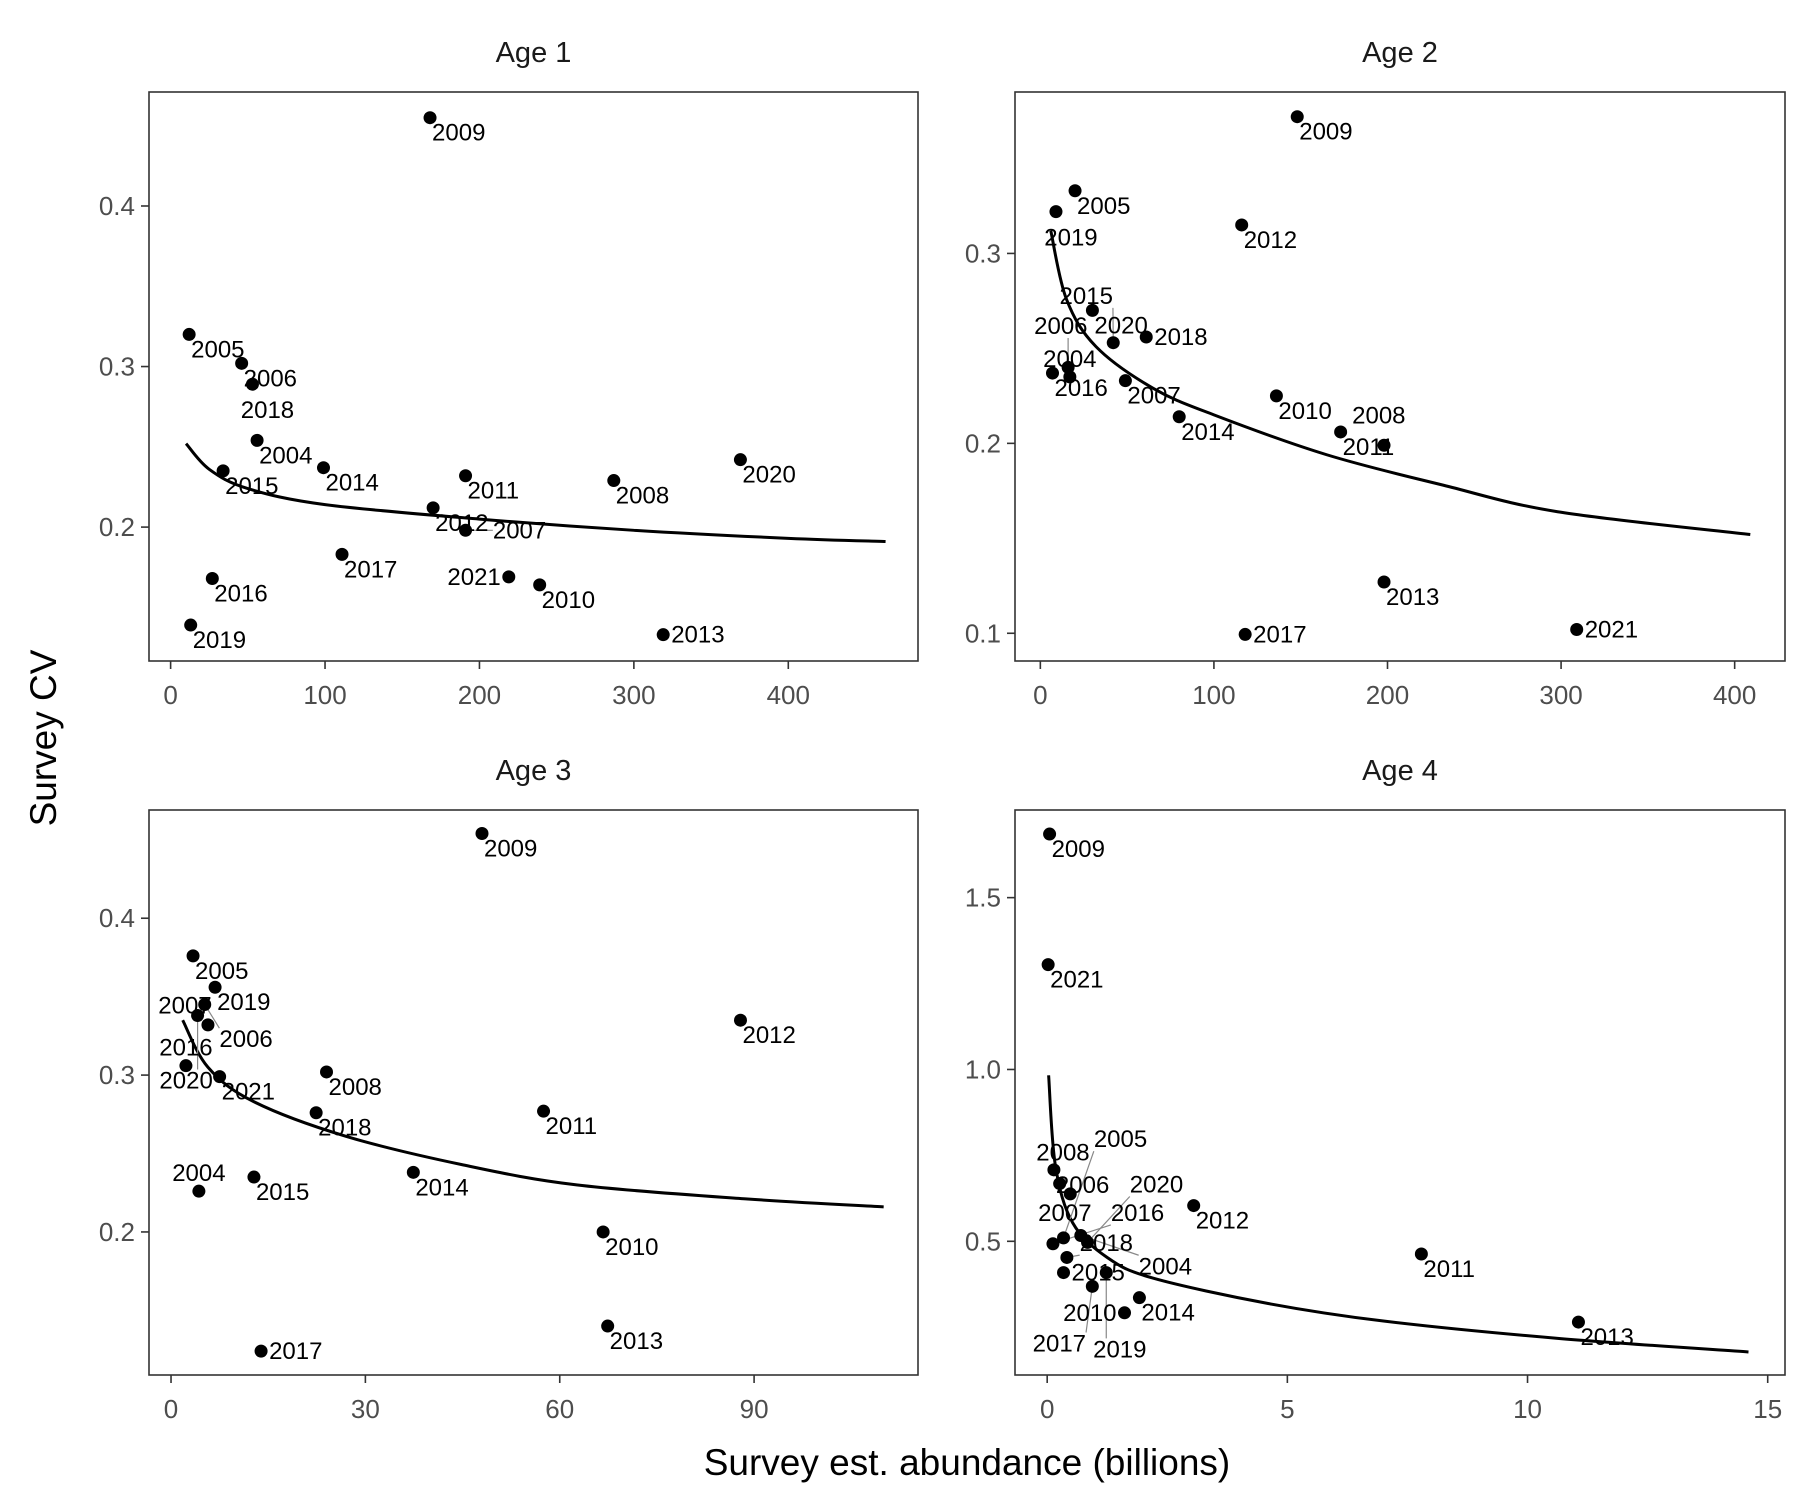 This screenshot has height=1500, width=1800. What do you see at coordinates (1165, 1266) in the screenshot?
I see `point-label: 2004` at bounding box center [1165, 1266].